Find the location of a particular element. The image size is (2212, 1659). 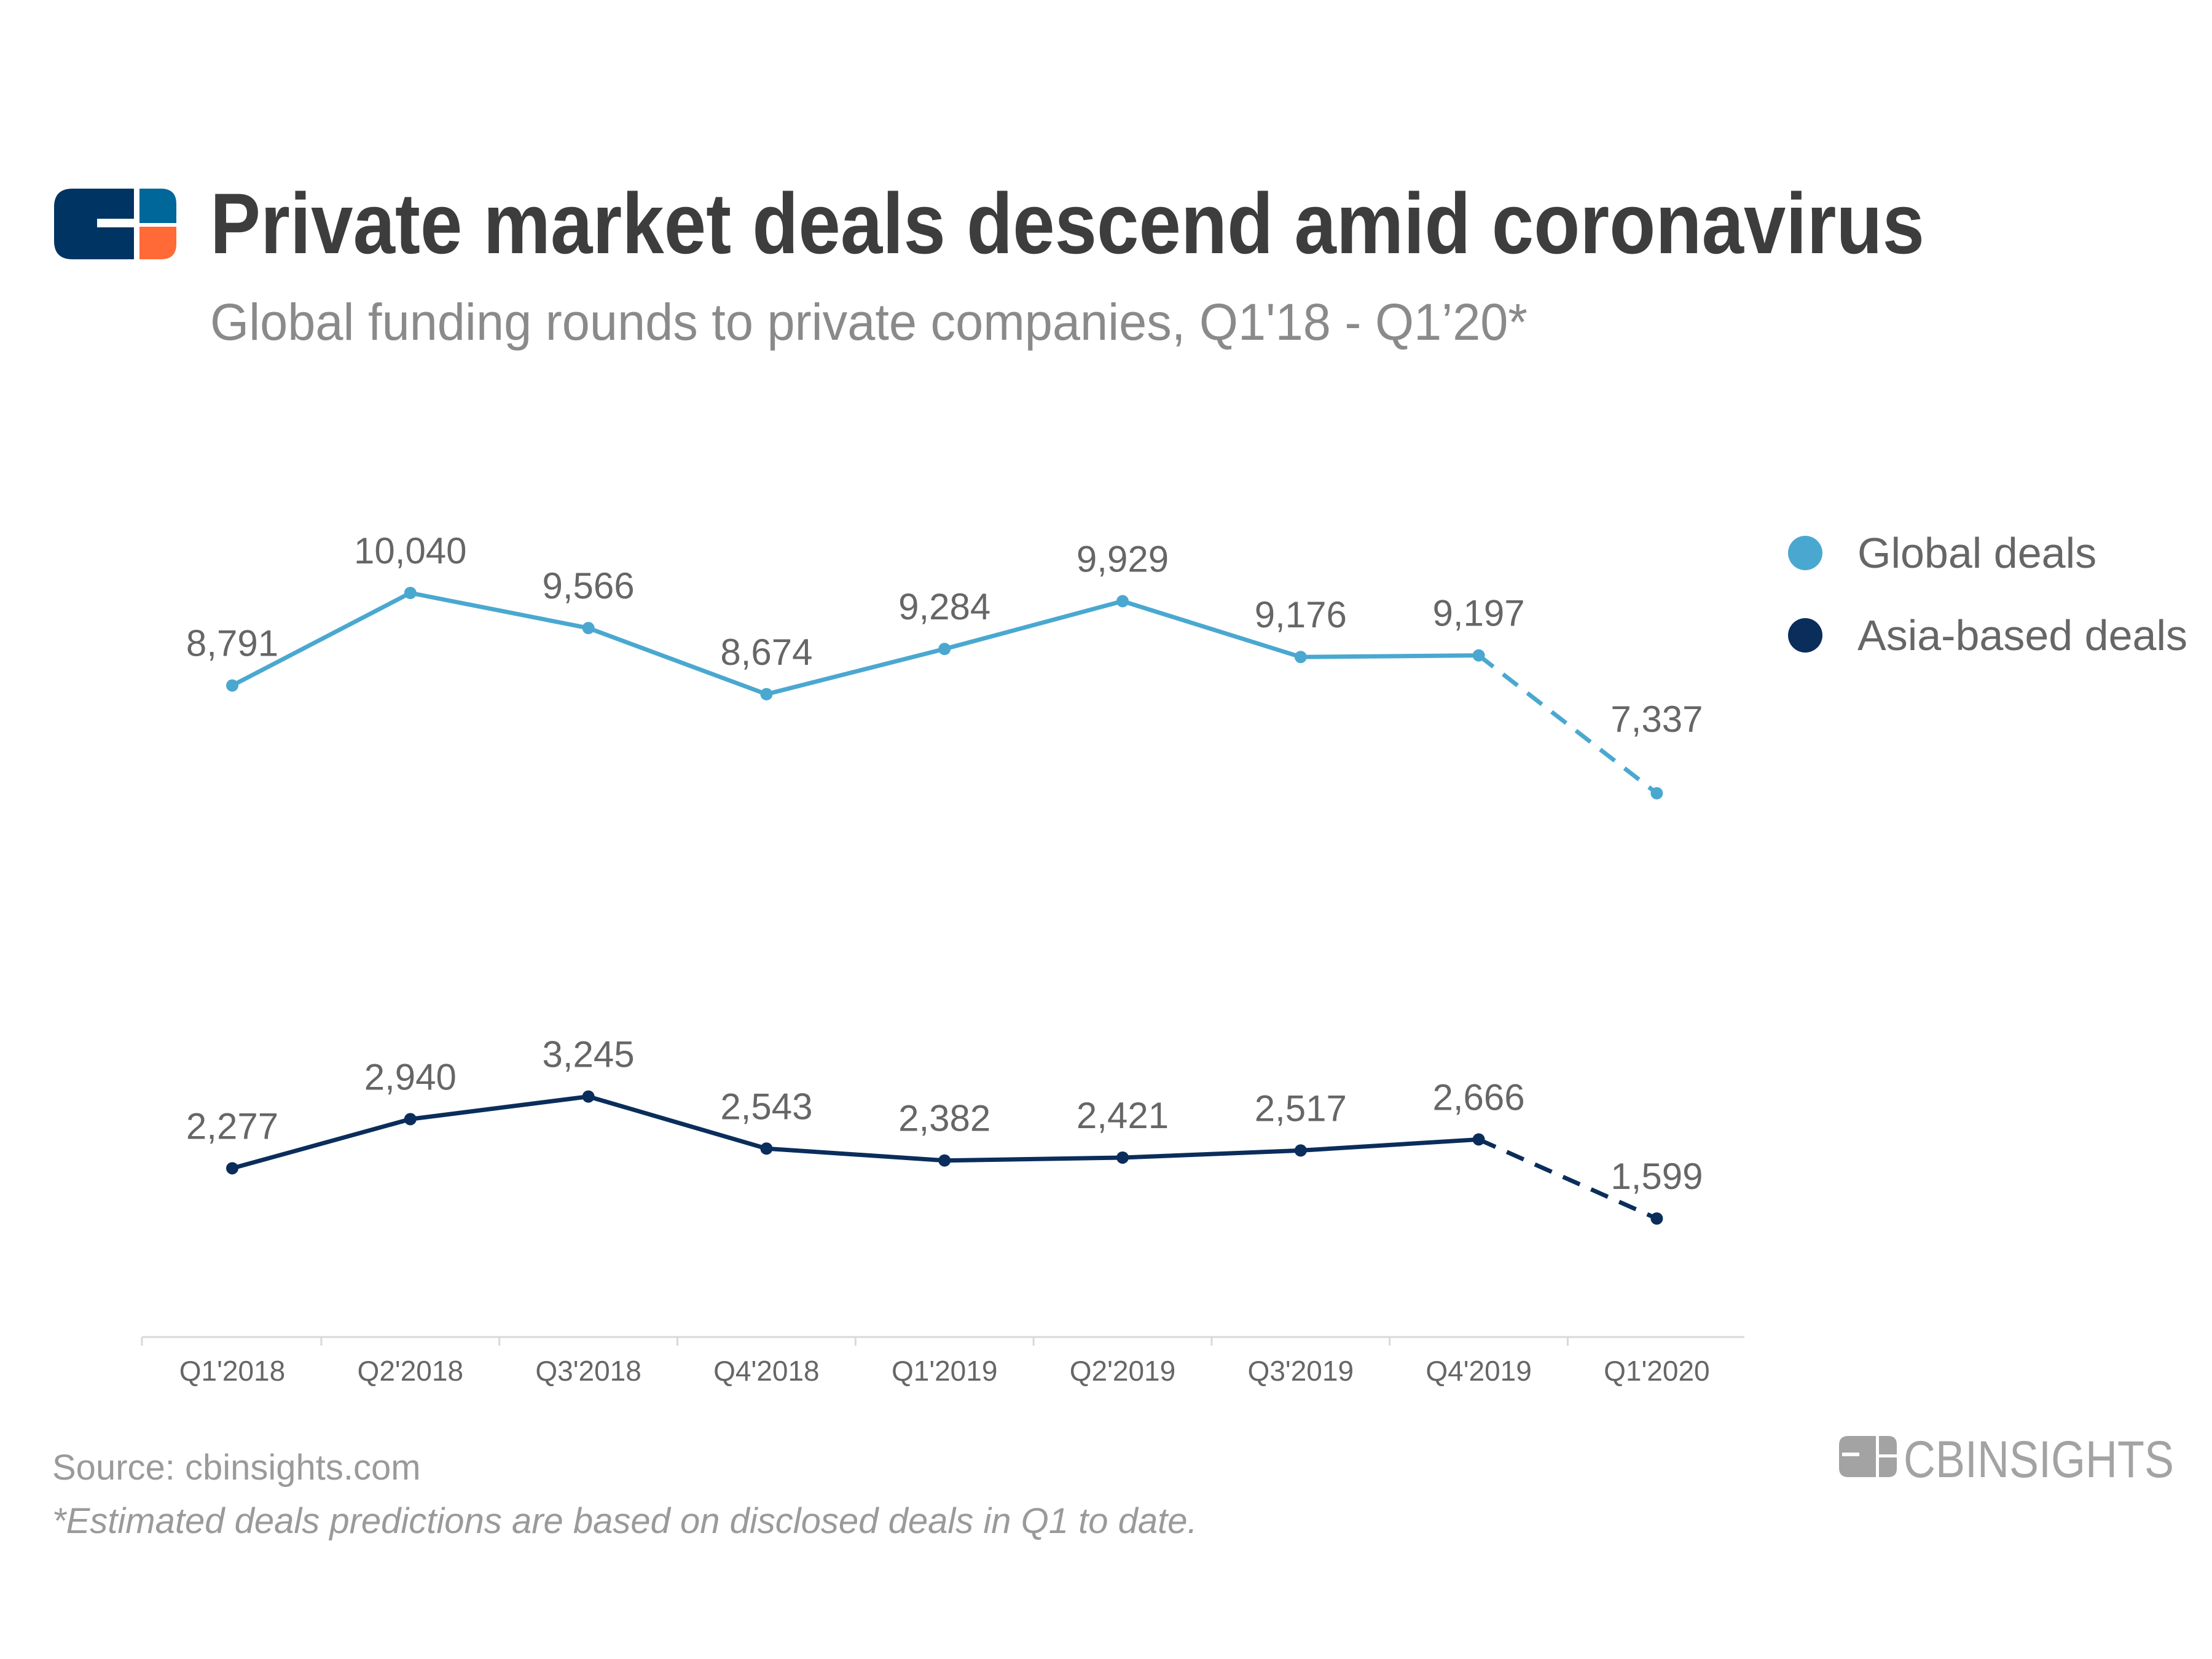

data-label: 8,791 is located at coordinates (232, 643).